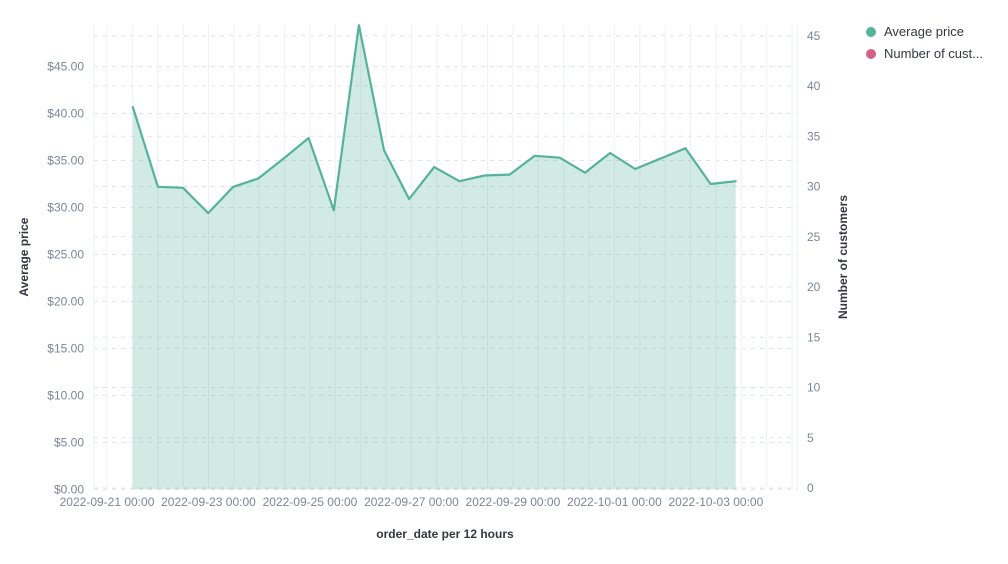 Image resolution: width=1008 pixels, height=564 pixels. What do you see at coordinates (65, 161) in the screenshot?
I see `y-left-tick-label: $35.00` at bounding box center [65, 161].